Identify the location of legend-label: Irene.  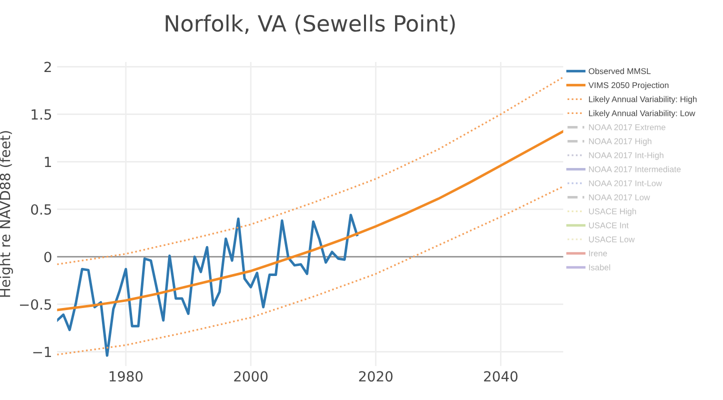
(598, 253).